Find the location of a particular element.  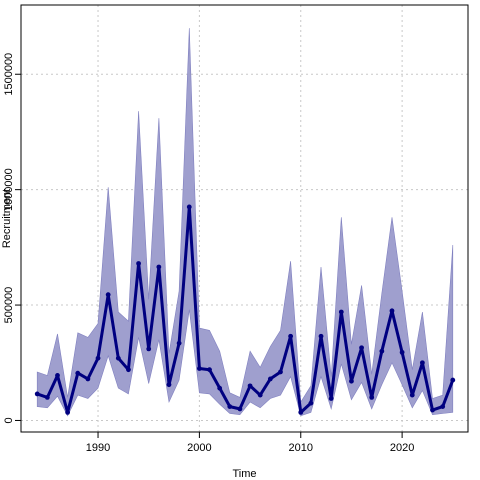

y-tick-label: 1000000 is located at coordinates (9, 189).